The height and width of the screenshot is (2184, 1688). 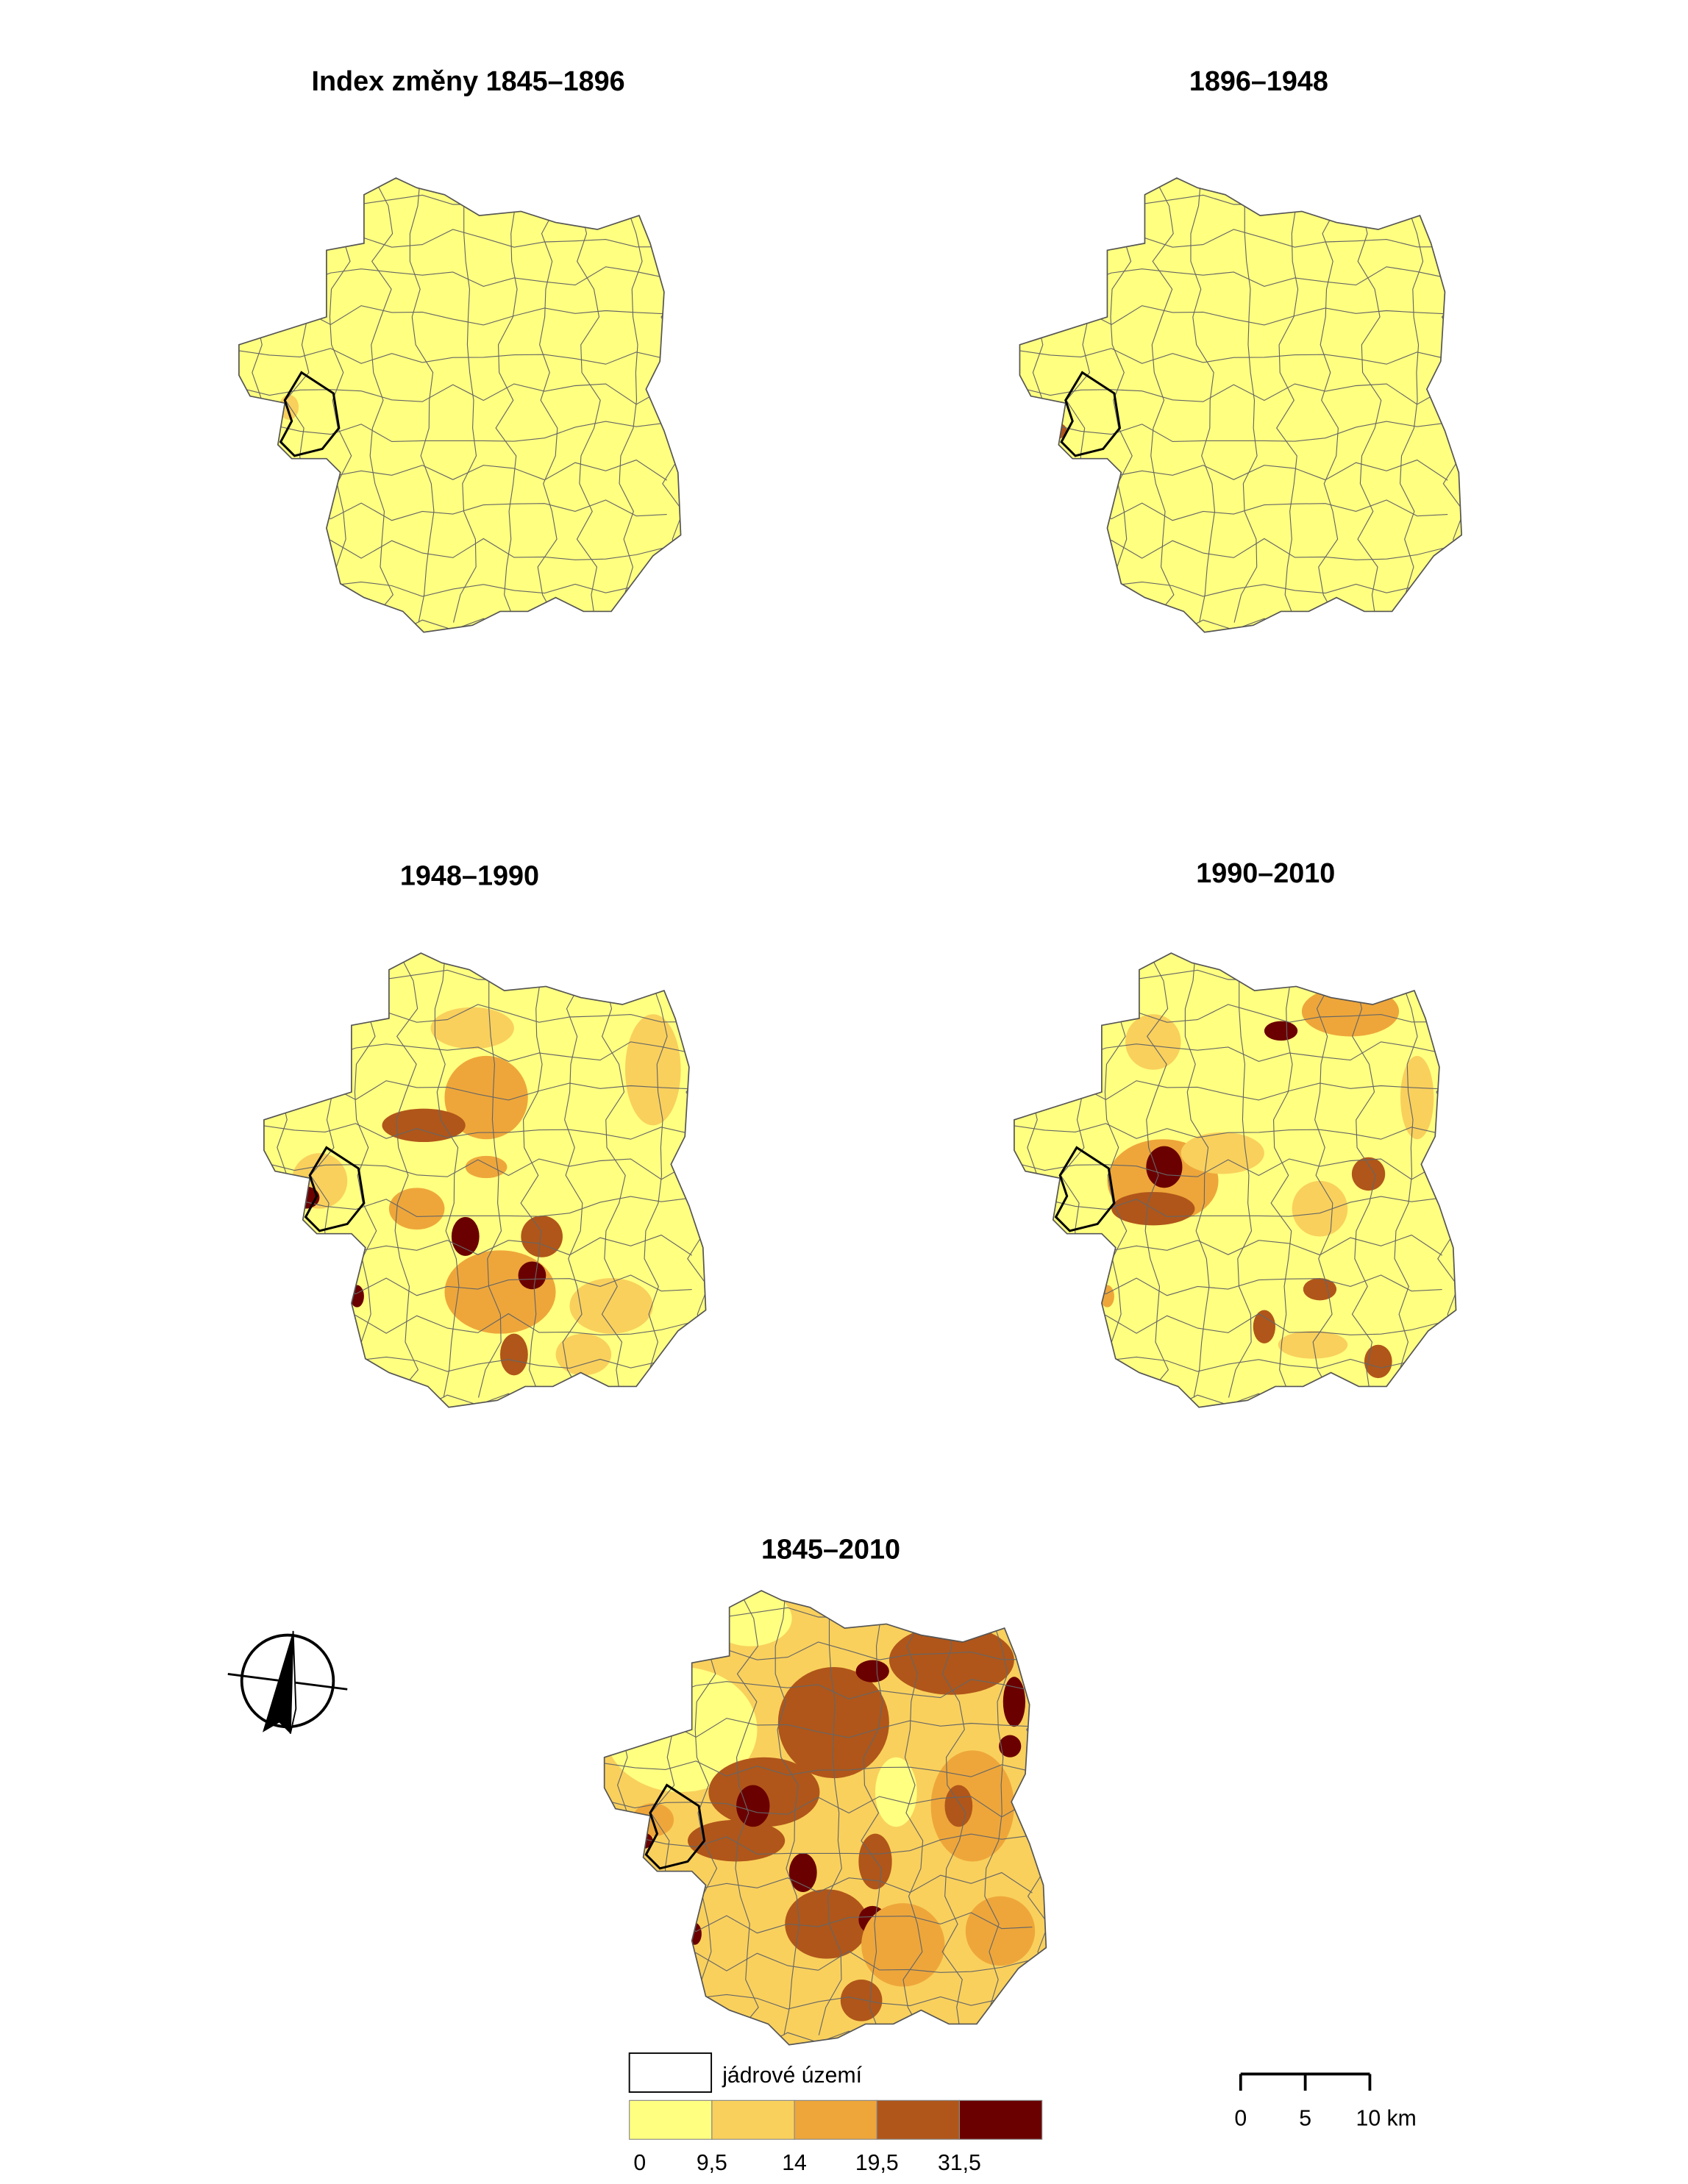 What do you see at coordinates (469, 876) in the screenshot?
I see `map-title: 1948–1990` at bounding box center [469, 876].